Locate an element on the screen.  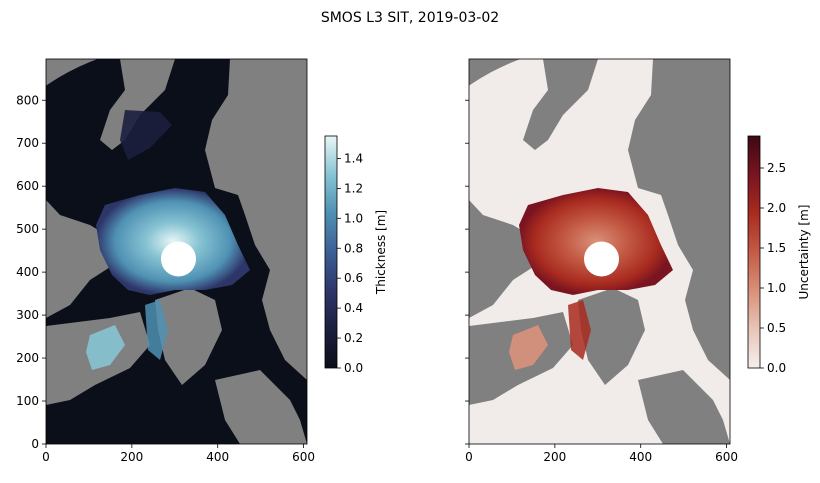
figure-title: SMOS L3 SIT, 2019-03-02 is located at coordinates (410, 18).